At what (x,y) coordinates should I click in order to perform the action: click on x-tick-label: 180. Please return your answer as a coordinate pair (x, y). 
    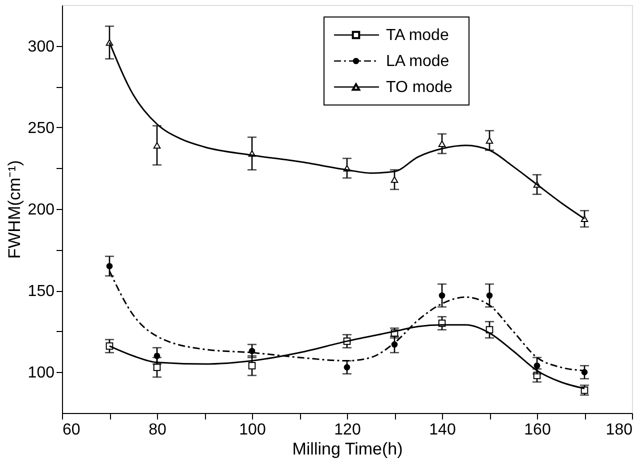
    Looking at the image, I should click on (619, 430).